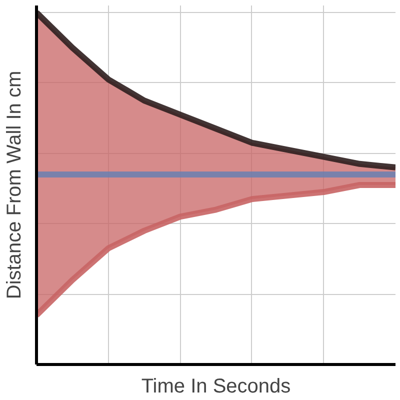 The height and width of the screenshot is (400, 400). What do you see at coordinates (216, 387) in the screenshot?
I see `x-axis-title: Time In Seconds` at bounding box center [216, 387].